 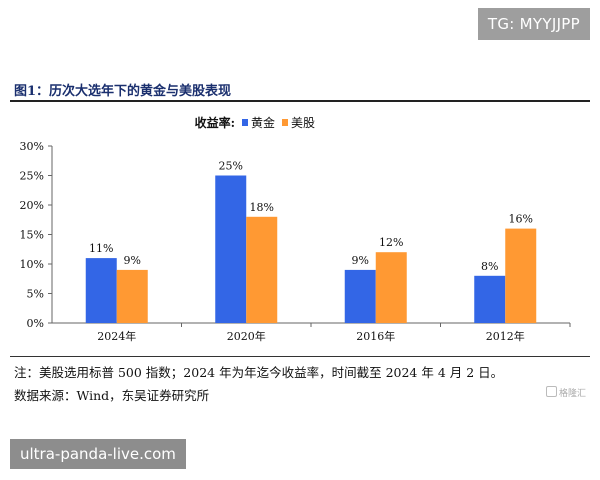 I want to click on bar-label-1-0: 9%, so click(x=132, y=260).